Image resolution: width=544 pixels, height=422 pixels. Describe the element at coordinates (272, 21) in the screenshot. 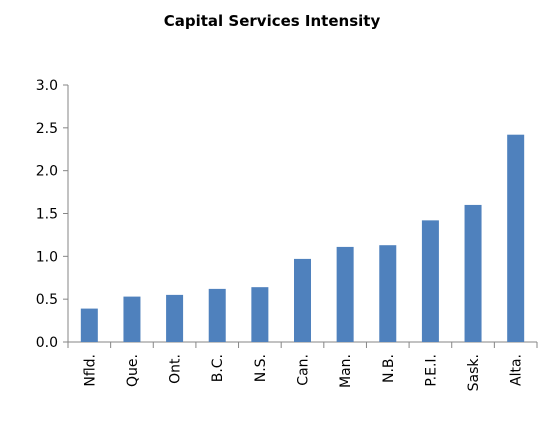

I see `chart-title: Capital Services Intensity` at that location.